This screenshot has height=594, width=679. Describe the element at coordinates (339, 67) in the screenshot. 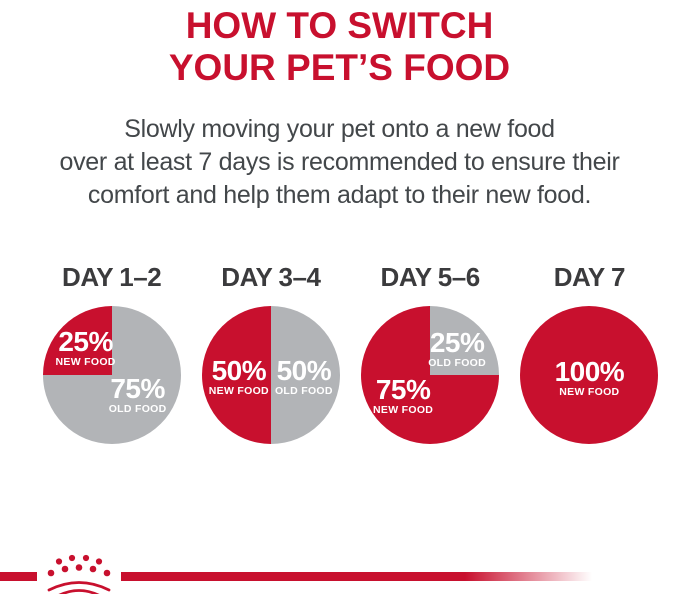

I see `page-title-line2: YOUR PET’S FOOD` at that location.